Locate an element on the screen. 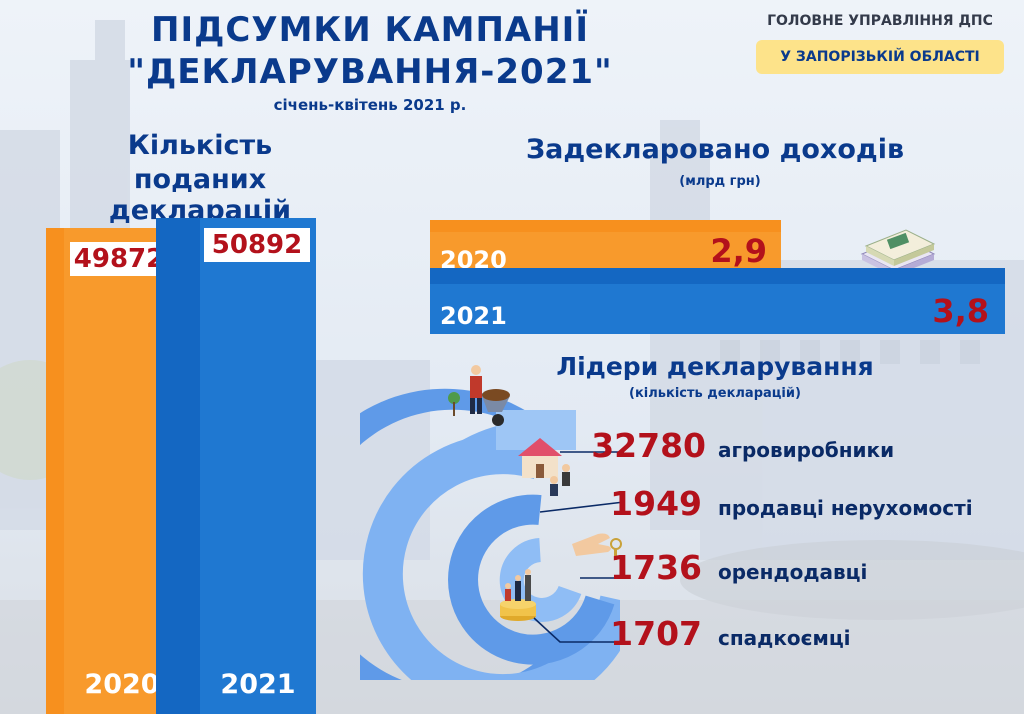  leader-label-2: орендодавці is located at coordinates (793, 572).